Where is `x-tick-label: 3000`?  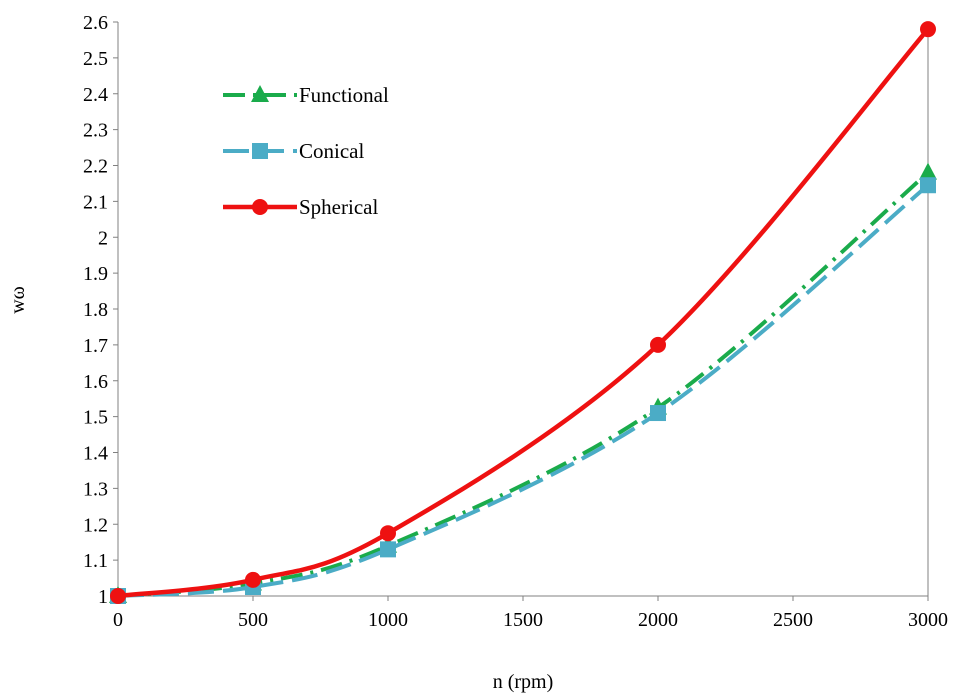
x-tick-label: 3000 is located at coordinates (928, 620).